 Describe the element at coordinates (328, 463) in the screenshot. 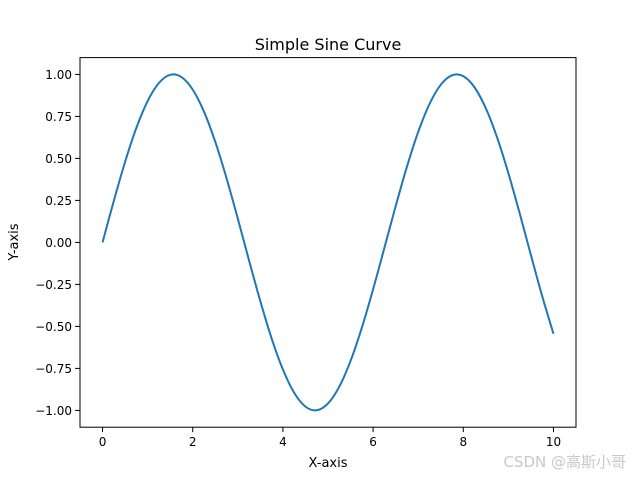

I see `x-axis-label: X-axis` at that location.